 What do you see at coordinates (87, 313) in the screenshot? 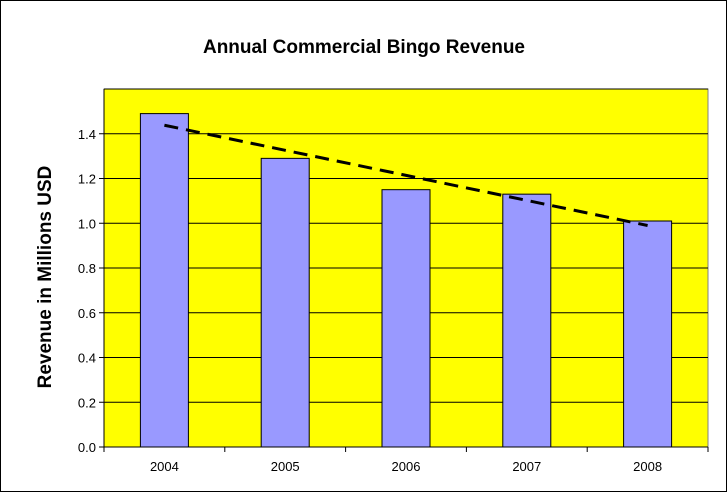
I see `y-tick-label: 0.6` at bounding box center [87, 313].